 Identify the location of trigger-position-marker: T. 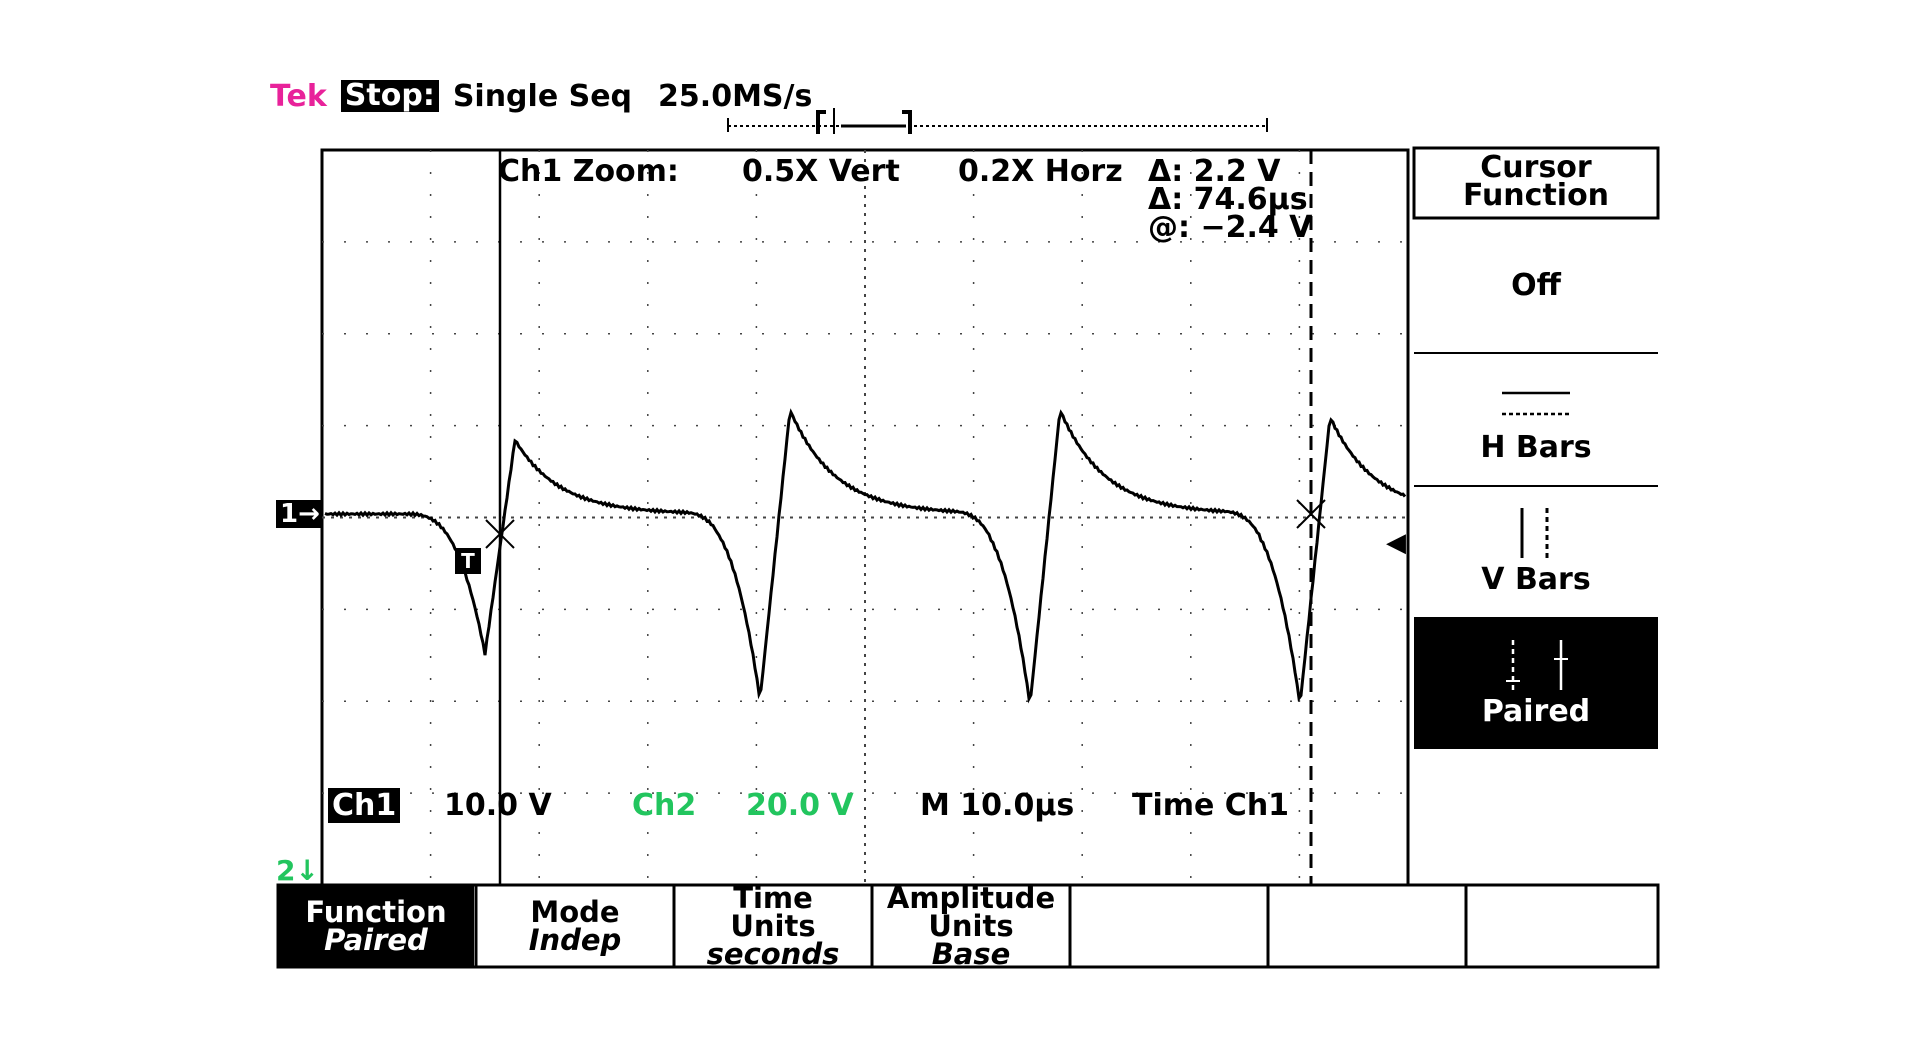
(468, 561).